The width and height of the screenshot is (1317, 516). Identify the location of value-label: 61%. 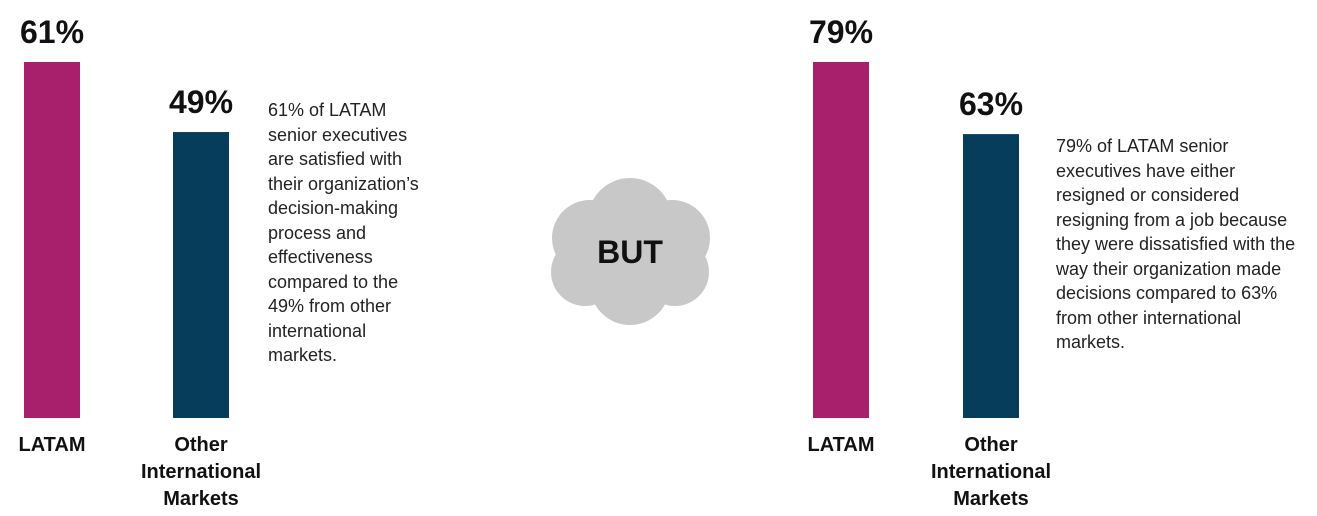
(52, 32).